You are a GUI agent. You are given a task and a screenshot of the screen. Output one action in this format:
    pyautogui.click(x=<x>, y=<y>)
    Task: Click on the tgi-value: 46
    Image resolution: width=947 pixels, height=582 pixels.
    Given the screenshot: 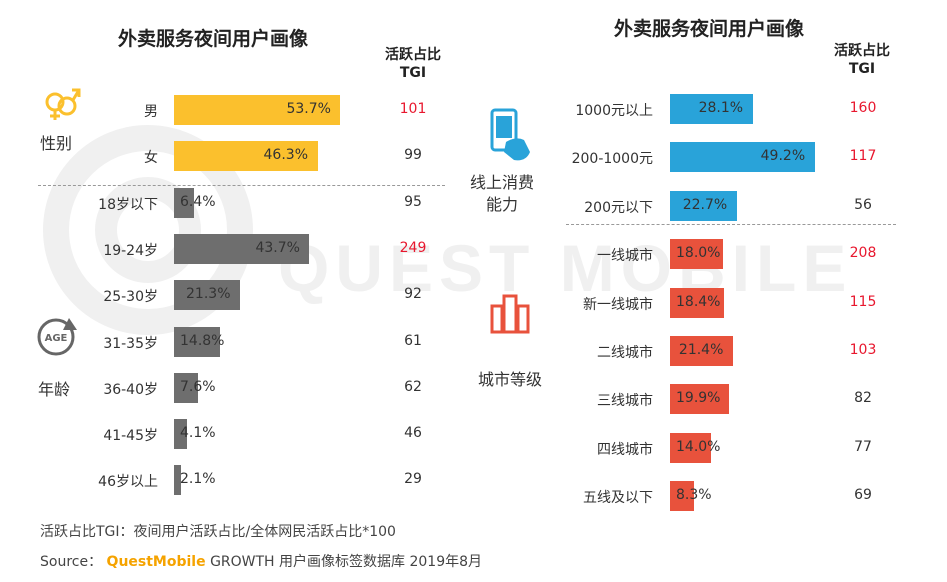 What is the action you would take?
    pyautogui.click(x=413, y=433)
    